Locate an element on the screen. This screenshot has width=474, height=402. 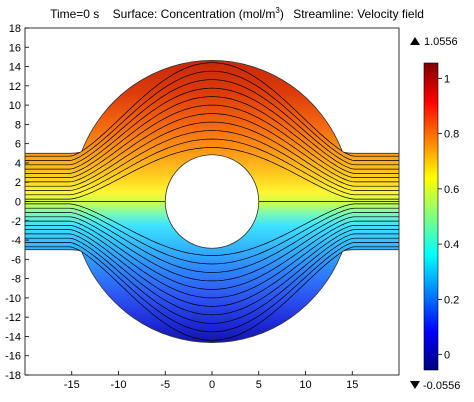
colorbar-tick-label: 0 is located at coordinates (447, 356).